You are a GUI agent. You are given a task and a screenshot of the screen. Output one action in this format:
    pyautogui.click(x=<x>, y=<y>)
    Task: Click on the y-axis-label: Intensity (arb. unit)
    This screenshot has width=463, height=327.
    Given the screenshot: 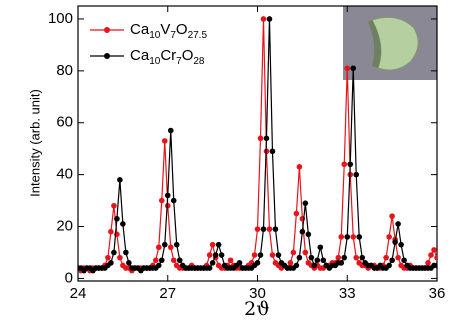 What is the action you would take?
    pyautogui.click(x=34, y=143)
    